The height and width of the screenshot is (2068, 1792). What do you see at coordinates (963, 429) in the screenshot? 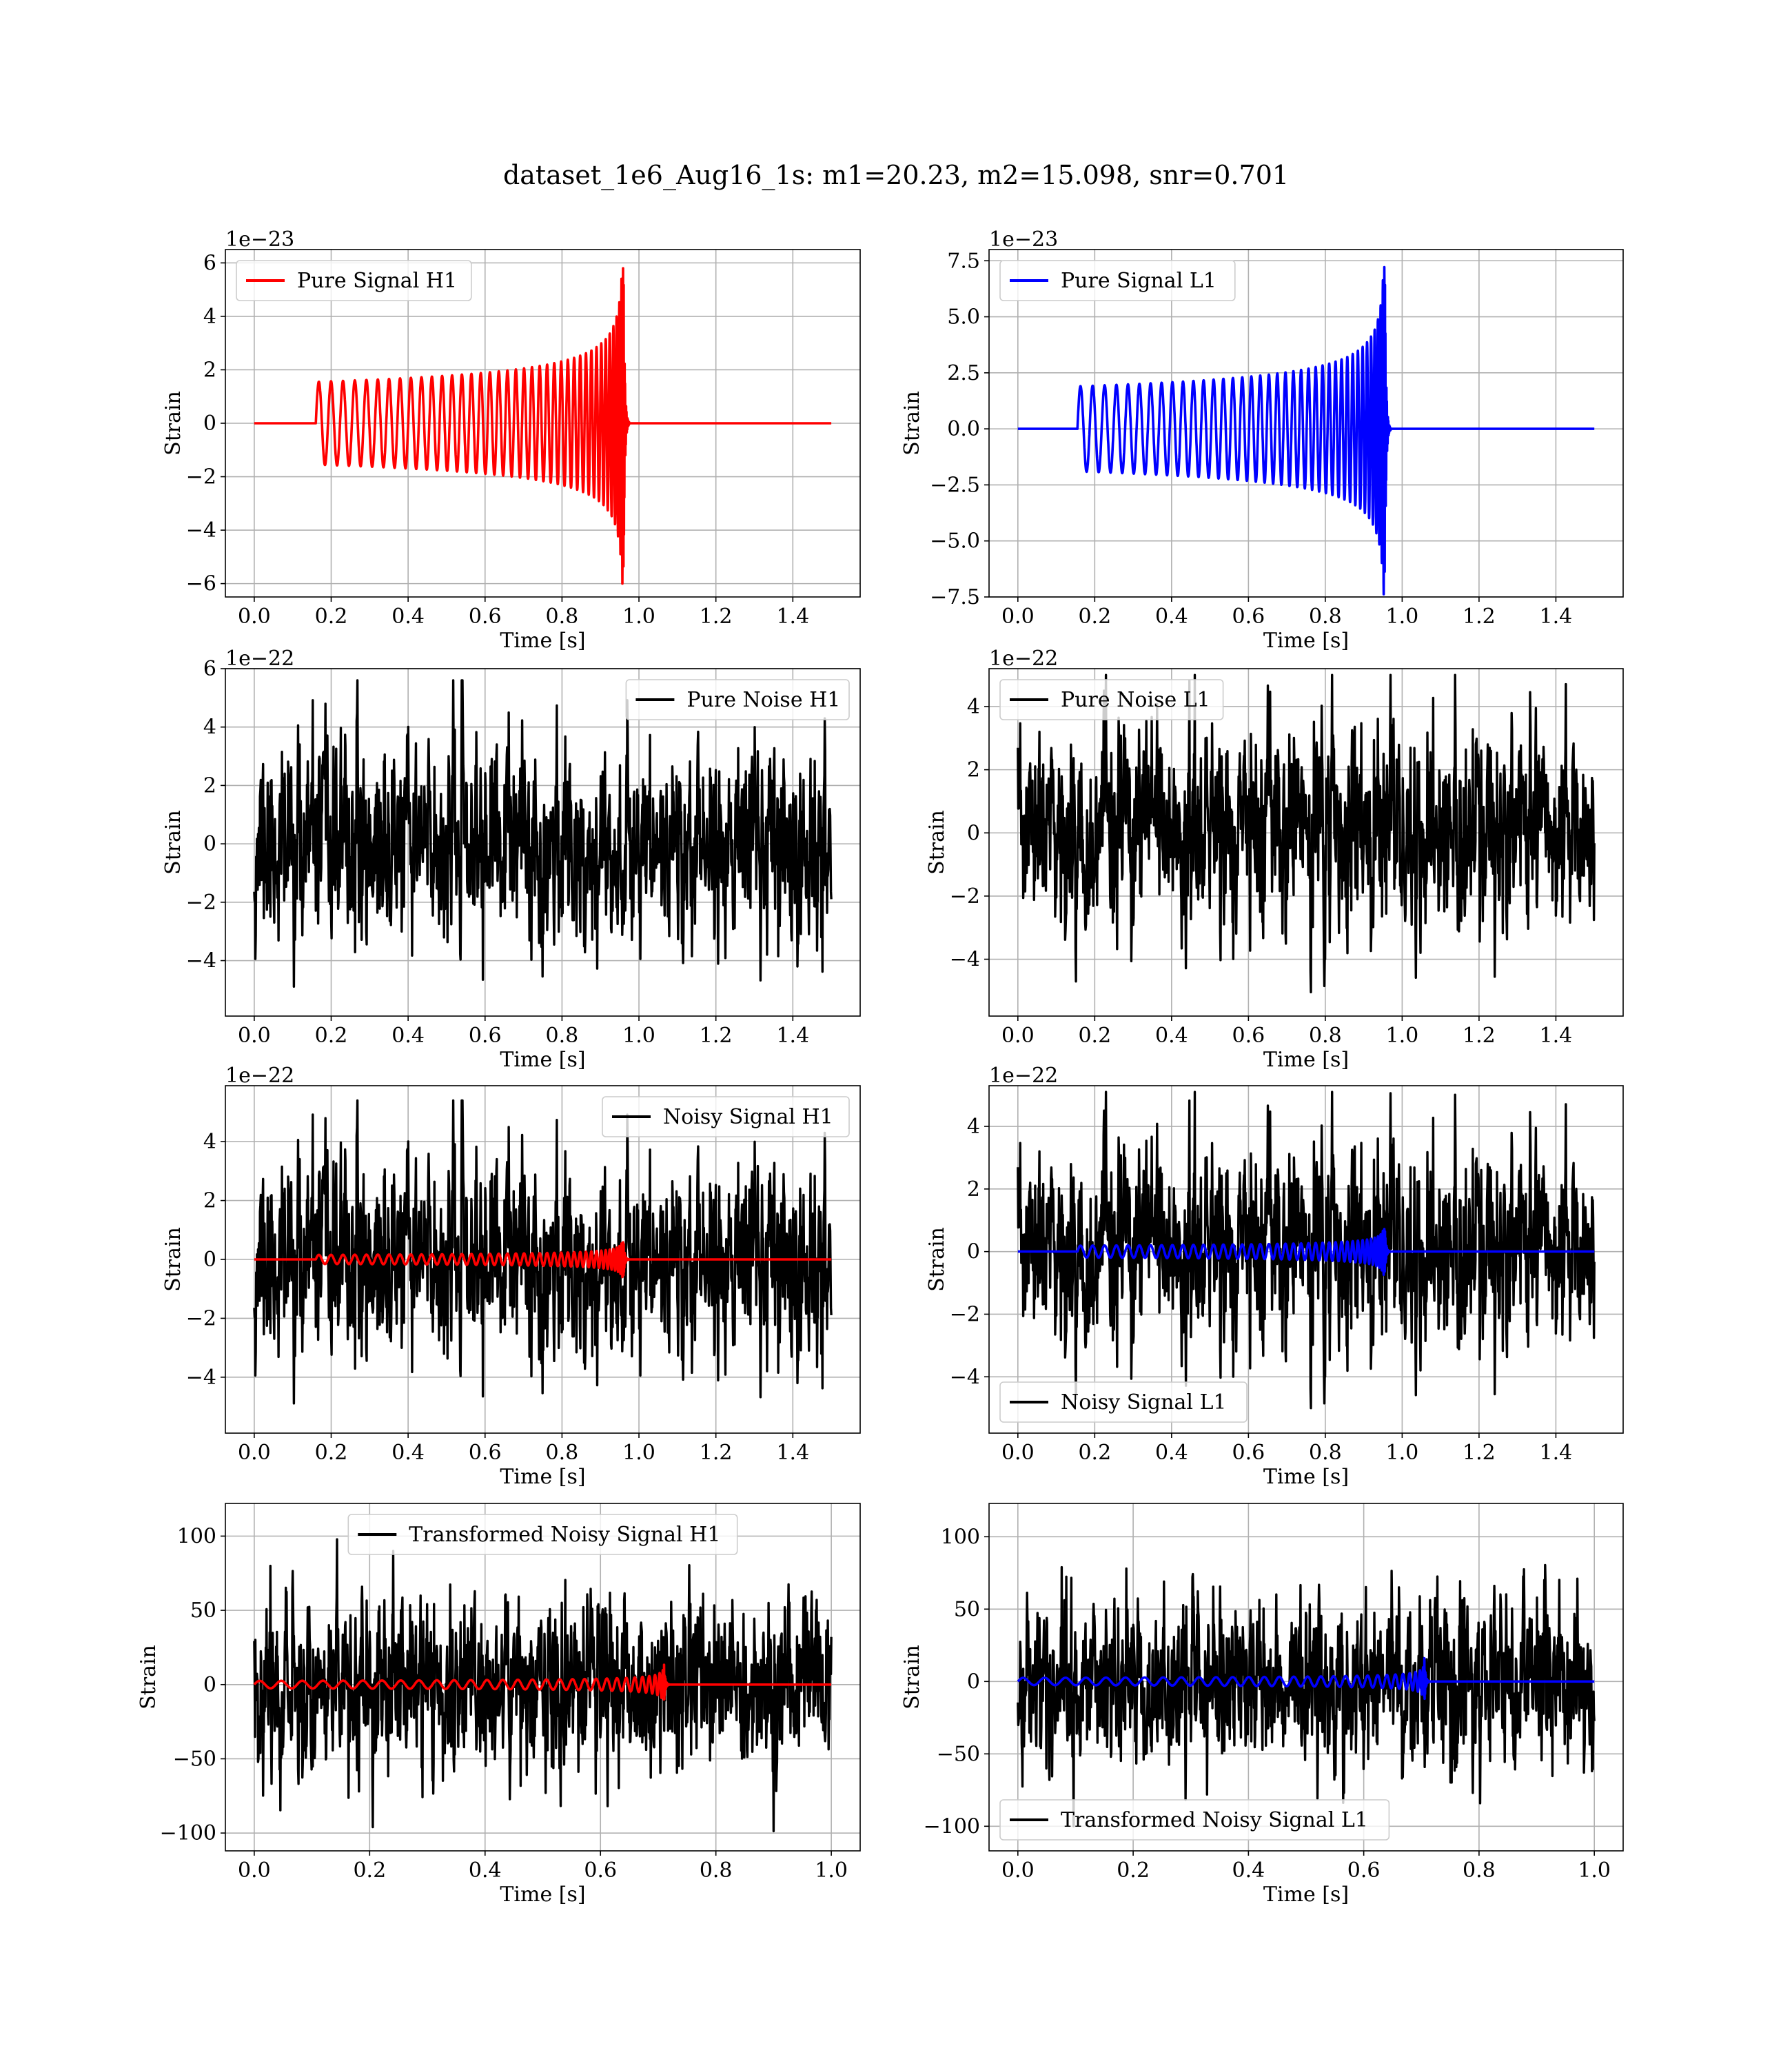
I see `y-tick-label: 0.0` at bounding box center [963, 429].